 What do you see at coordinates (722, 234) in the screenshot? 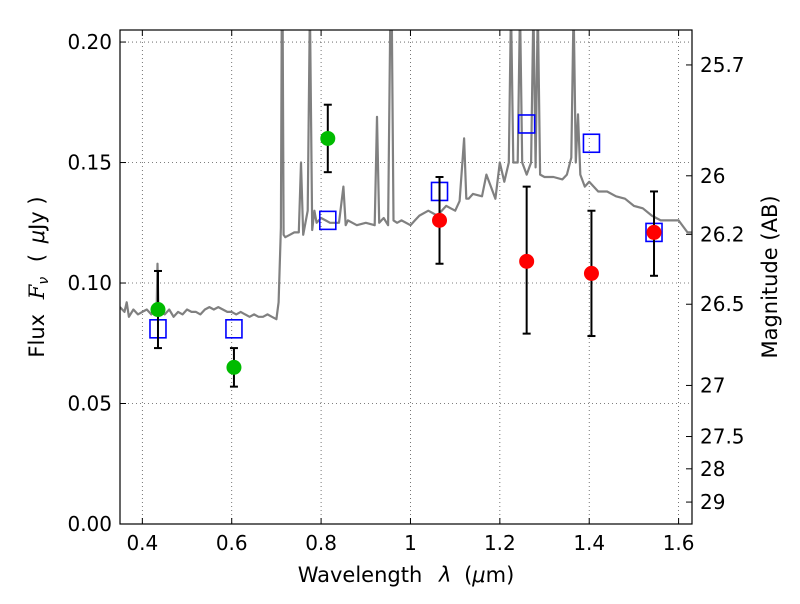
I see `right-tick-label: 26.2` at bounding box center [722, 234].